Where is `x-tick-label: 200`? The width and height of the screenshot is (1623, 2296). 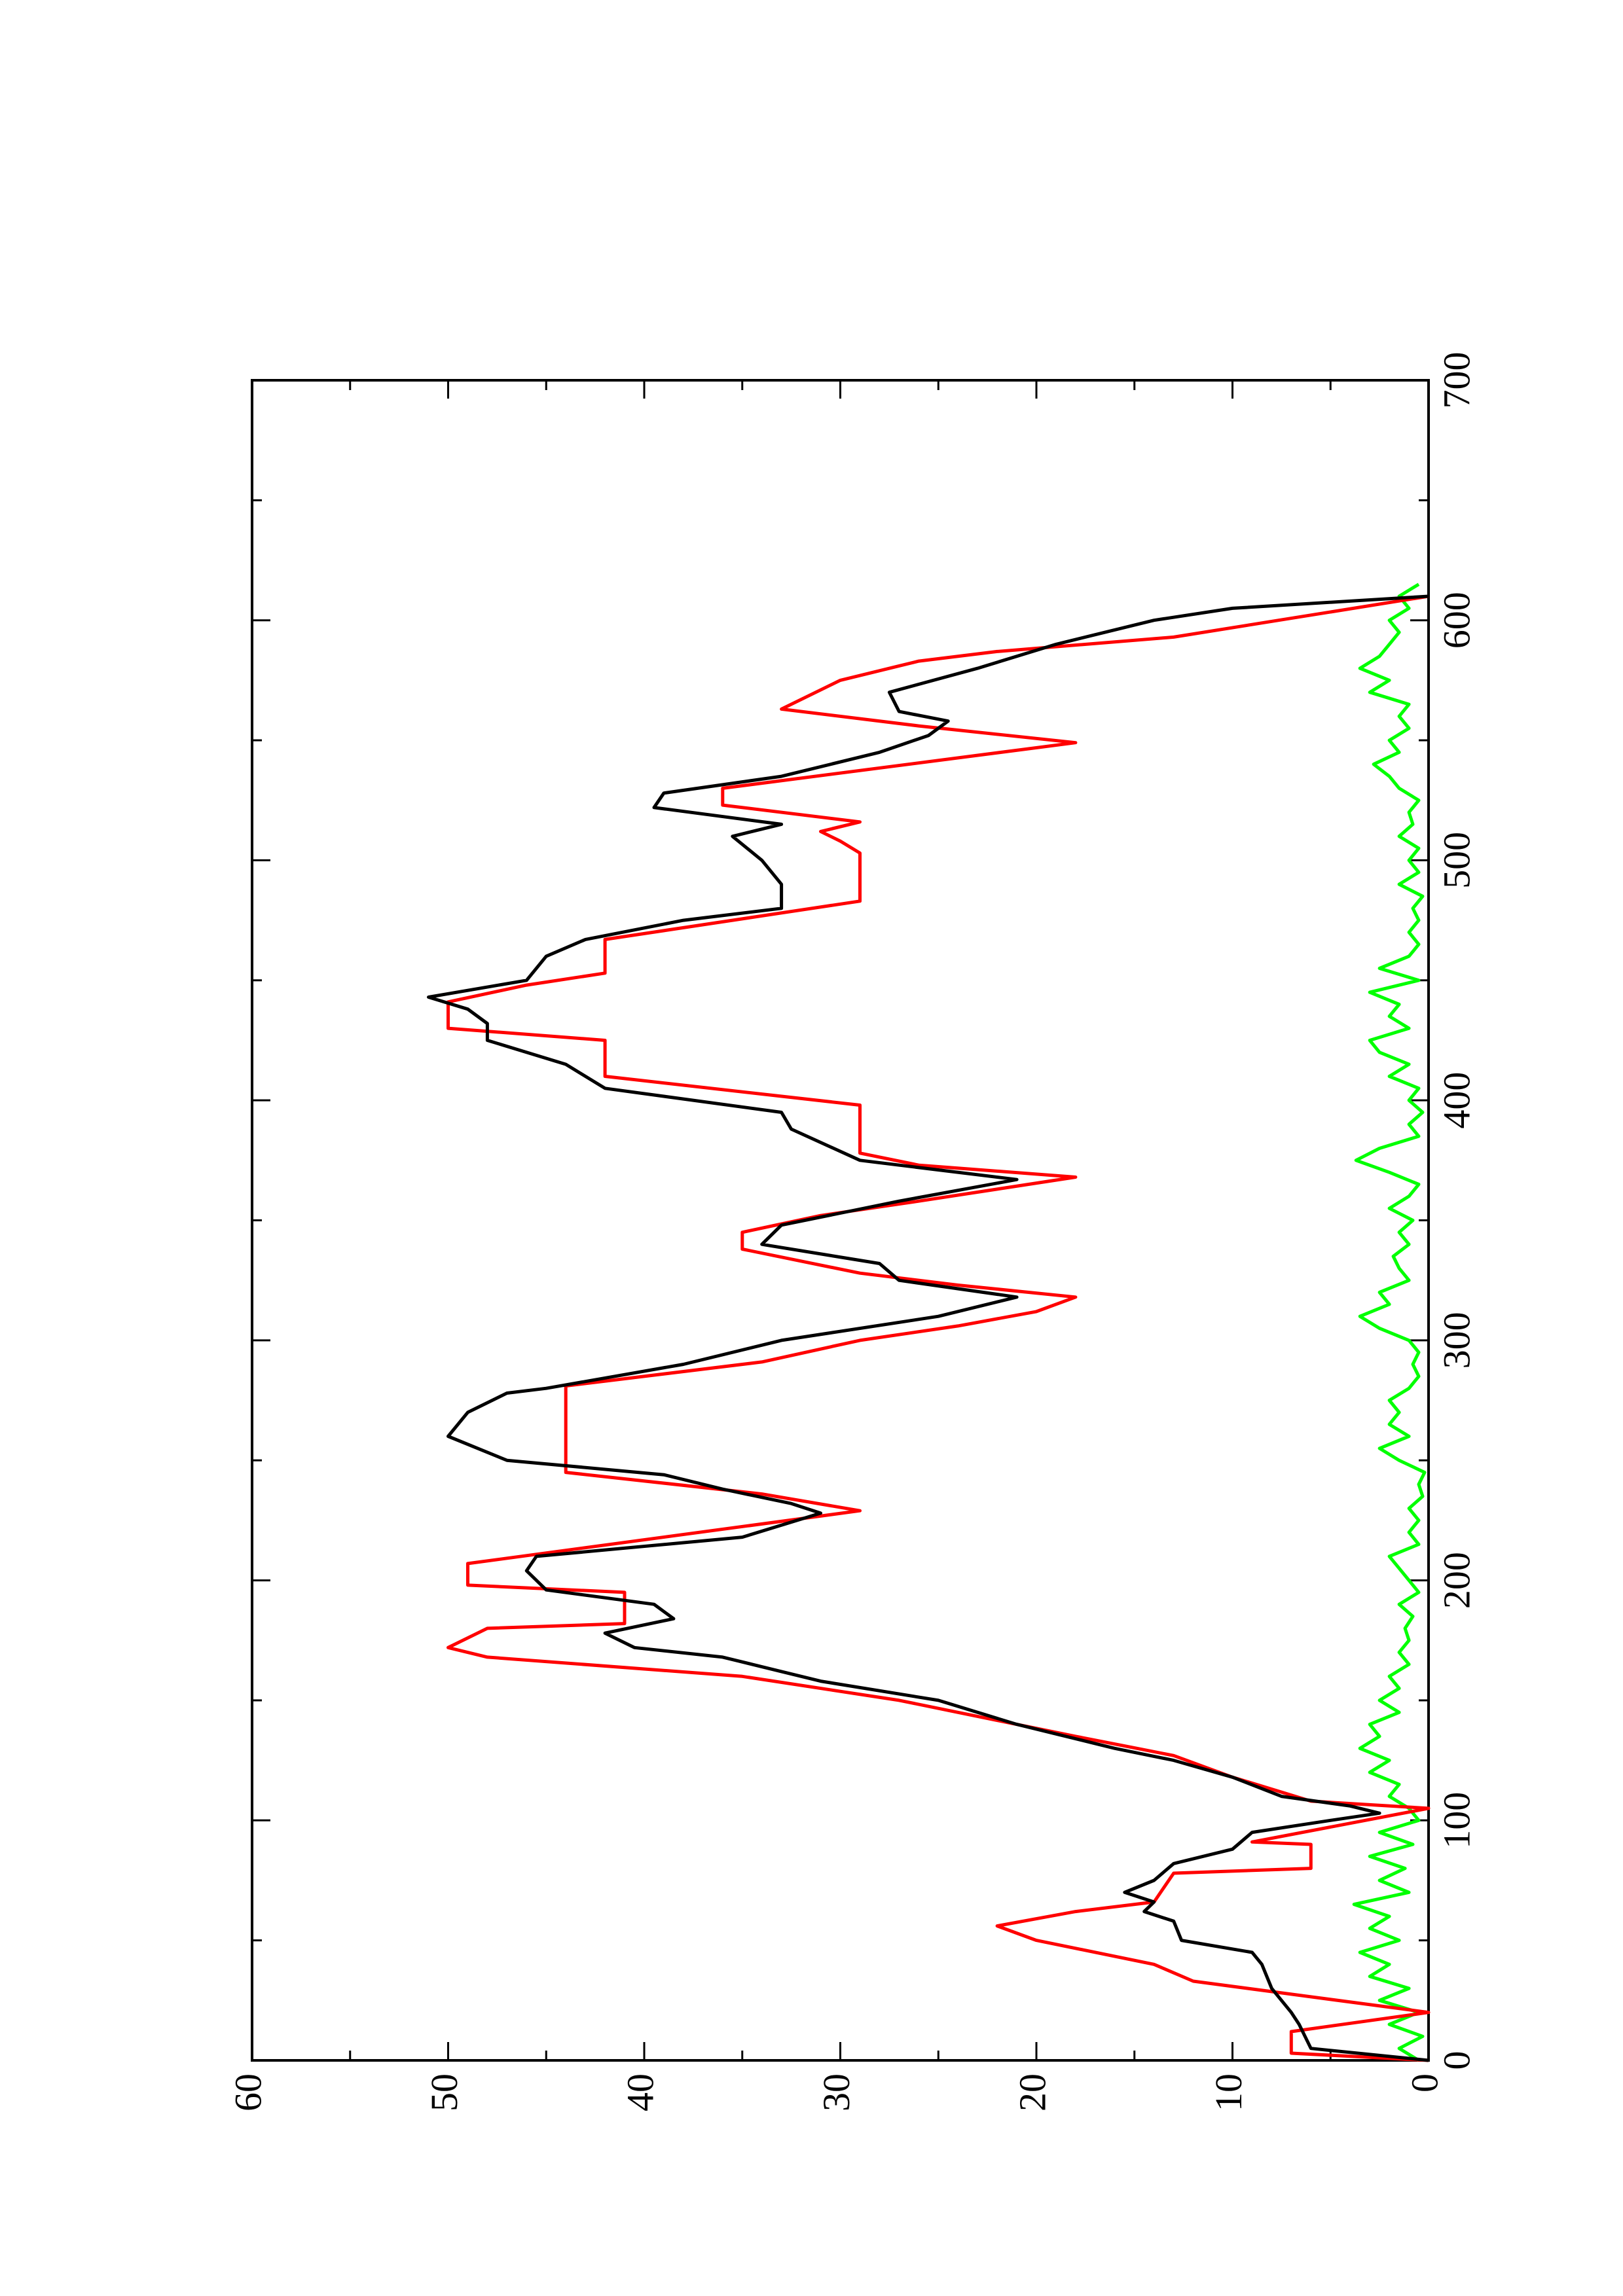
x-tick-label: 200 is located at coordinates (1456, 1581).